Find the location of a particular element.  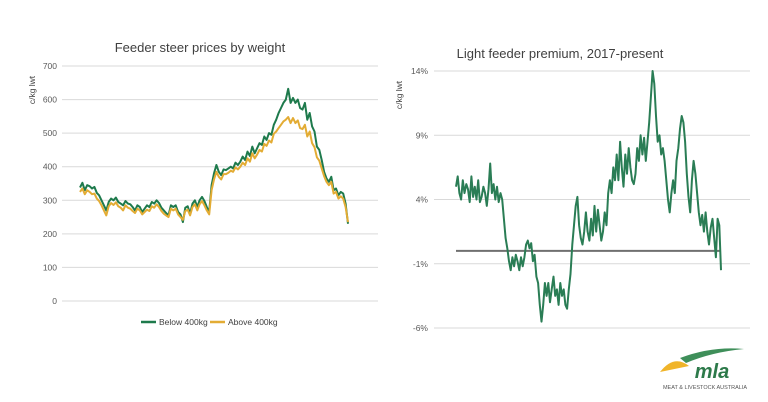

chart1-y-axis-label: c/kg lwt is located at coordinates (32, 89).